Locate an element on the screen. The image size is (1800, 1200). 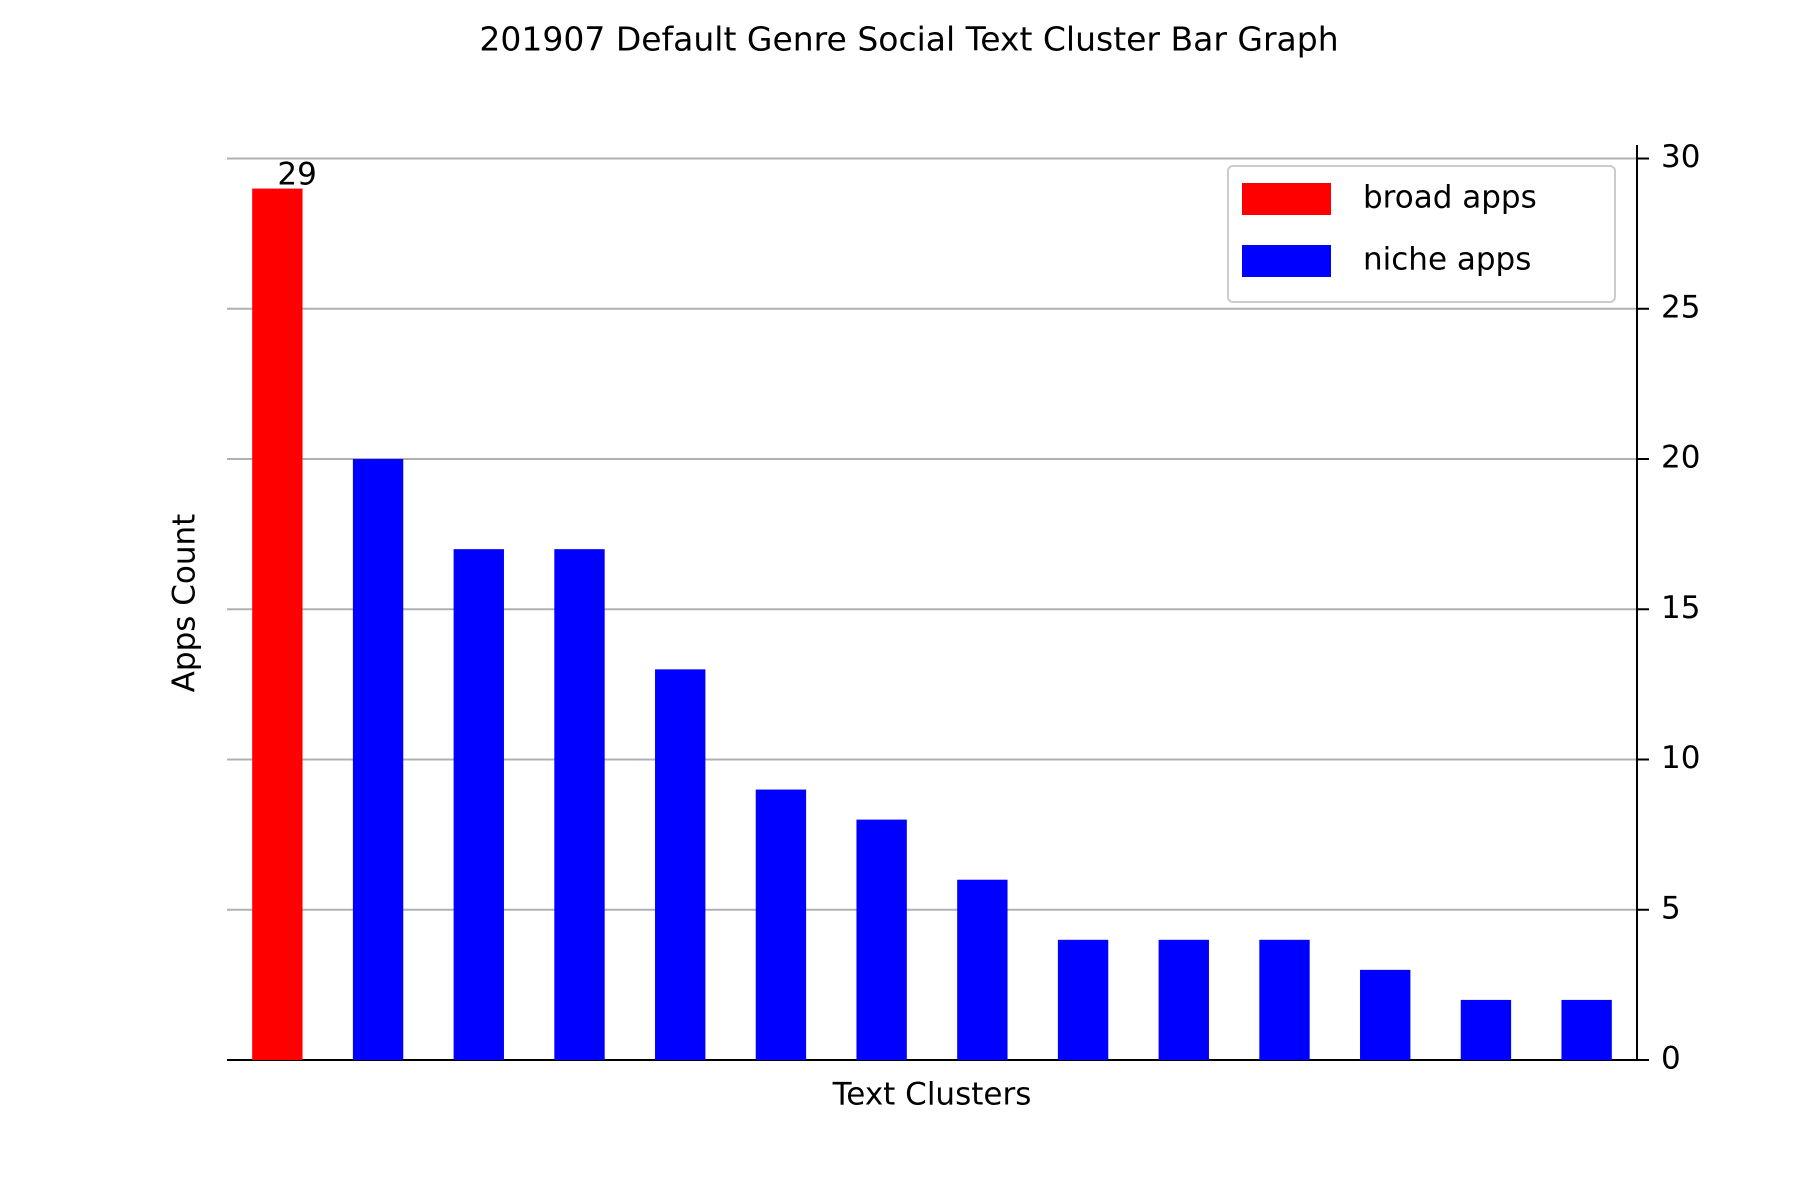
y-tick-label: 10 is located at coordinates (1680, 758).